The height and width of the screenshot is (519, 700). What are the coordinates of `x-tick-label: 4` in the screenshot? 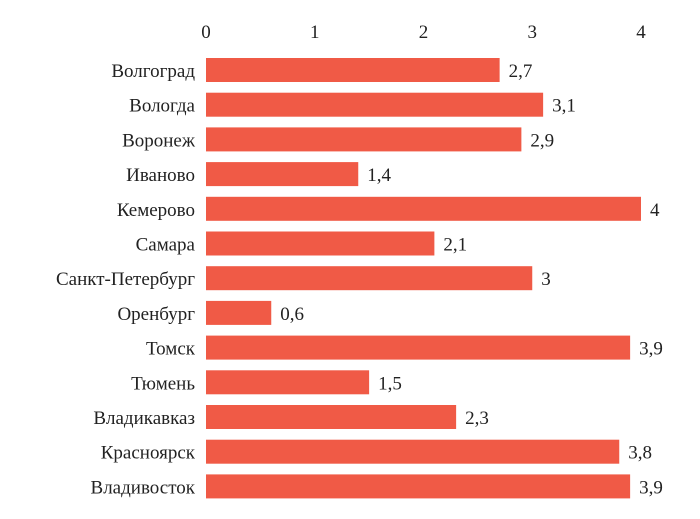 It's located at (641, 32).